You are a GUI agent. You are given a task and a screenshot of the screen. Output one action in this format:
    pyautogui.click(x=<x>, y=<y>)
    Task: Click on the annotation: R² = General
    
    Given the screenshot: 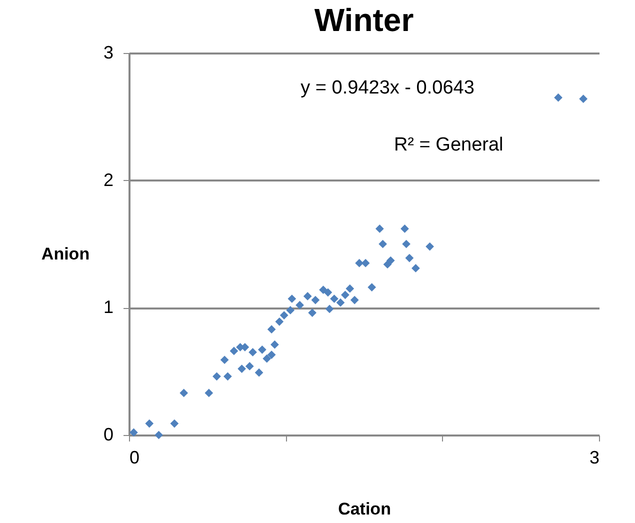 What is the action you would take?
    pyautogui.click(x=449, y=145)
    